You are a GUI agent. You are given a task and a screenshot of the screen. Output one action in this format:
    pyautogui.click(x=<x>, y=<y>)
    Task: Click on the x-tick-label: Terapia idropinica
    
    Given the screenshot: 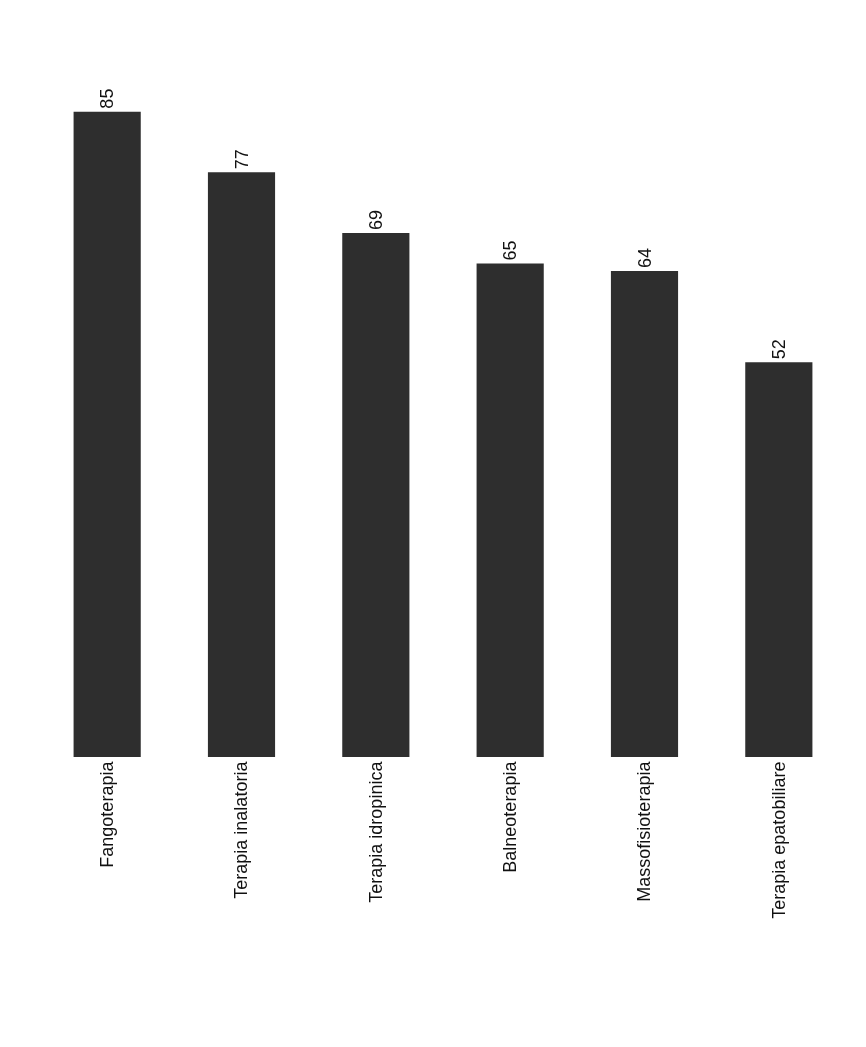 What is the action you would take?
    pyautogui.click(x=375, y=831)
    